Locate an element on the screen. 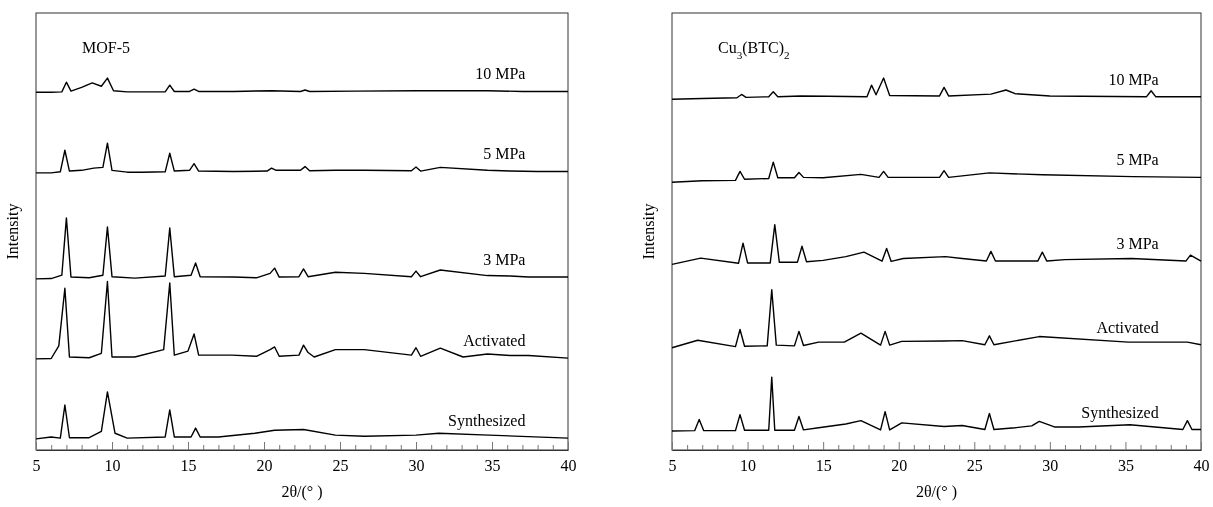 The image size is (1213, 507). chart-title: Cu$_{3}$(BTC)$_{2}$ is located at coordinates (754, 50).